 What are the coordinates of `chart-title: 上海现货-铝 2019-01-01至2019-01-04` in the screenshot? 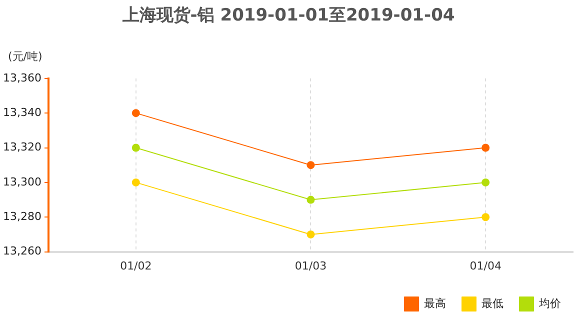 It's located at (288, 16).